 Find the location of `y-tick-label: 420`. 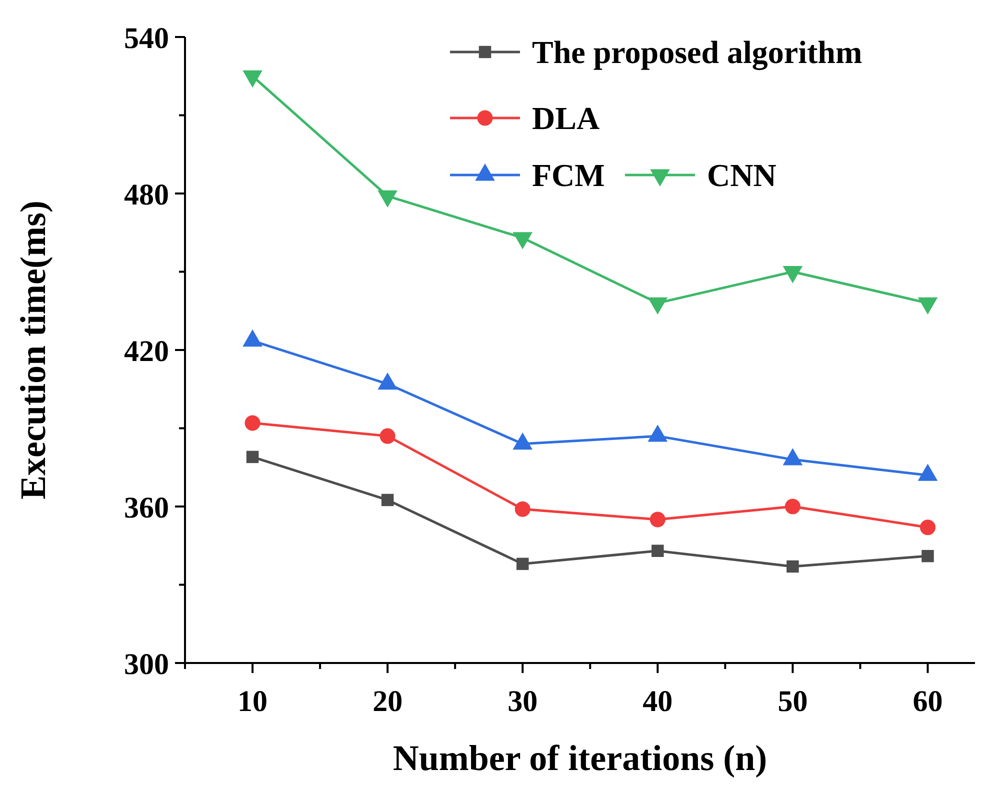

y-tick-label: 420 is located at coordinates (146, 351).